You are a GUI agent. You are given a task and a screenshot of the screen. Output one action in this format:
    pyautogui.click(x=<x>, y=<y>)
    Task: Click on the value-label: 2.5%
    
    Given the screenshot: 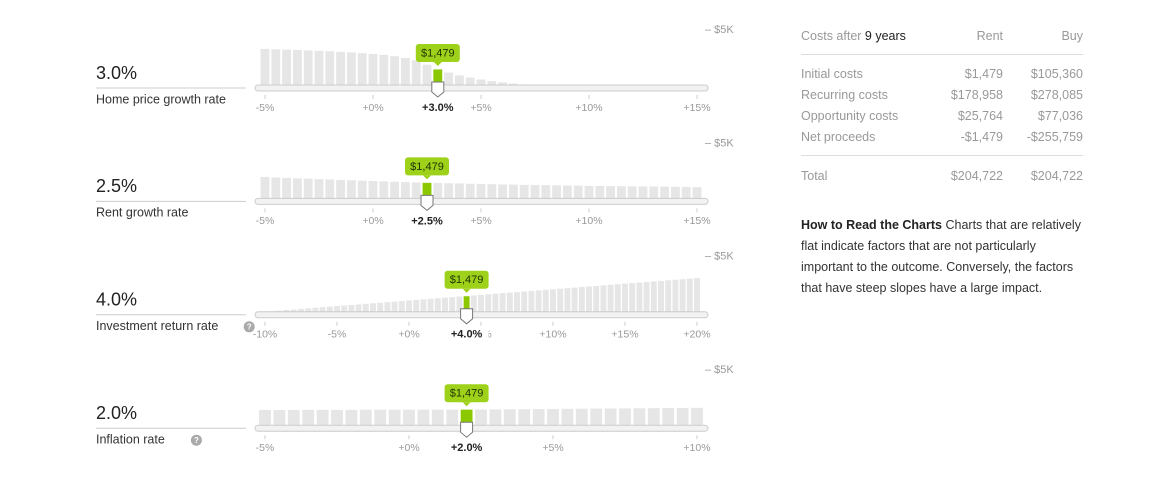 What is the action you would take?
    pyautogui.click(x=116, y=186)
    